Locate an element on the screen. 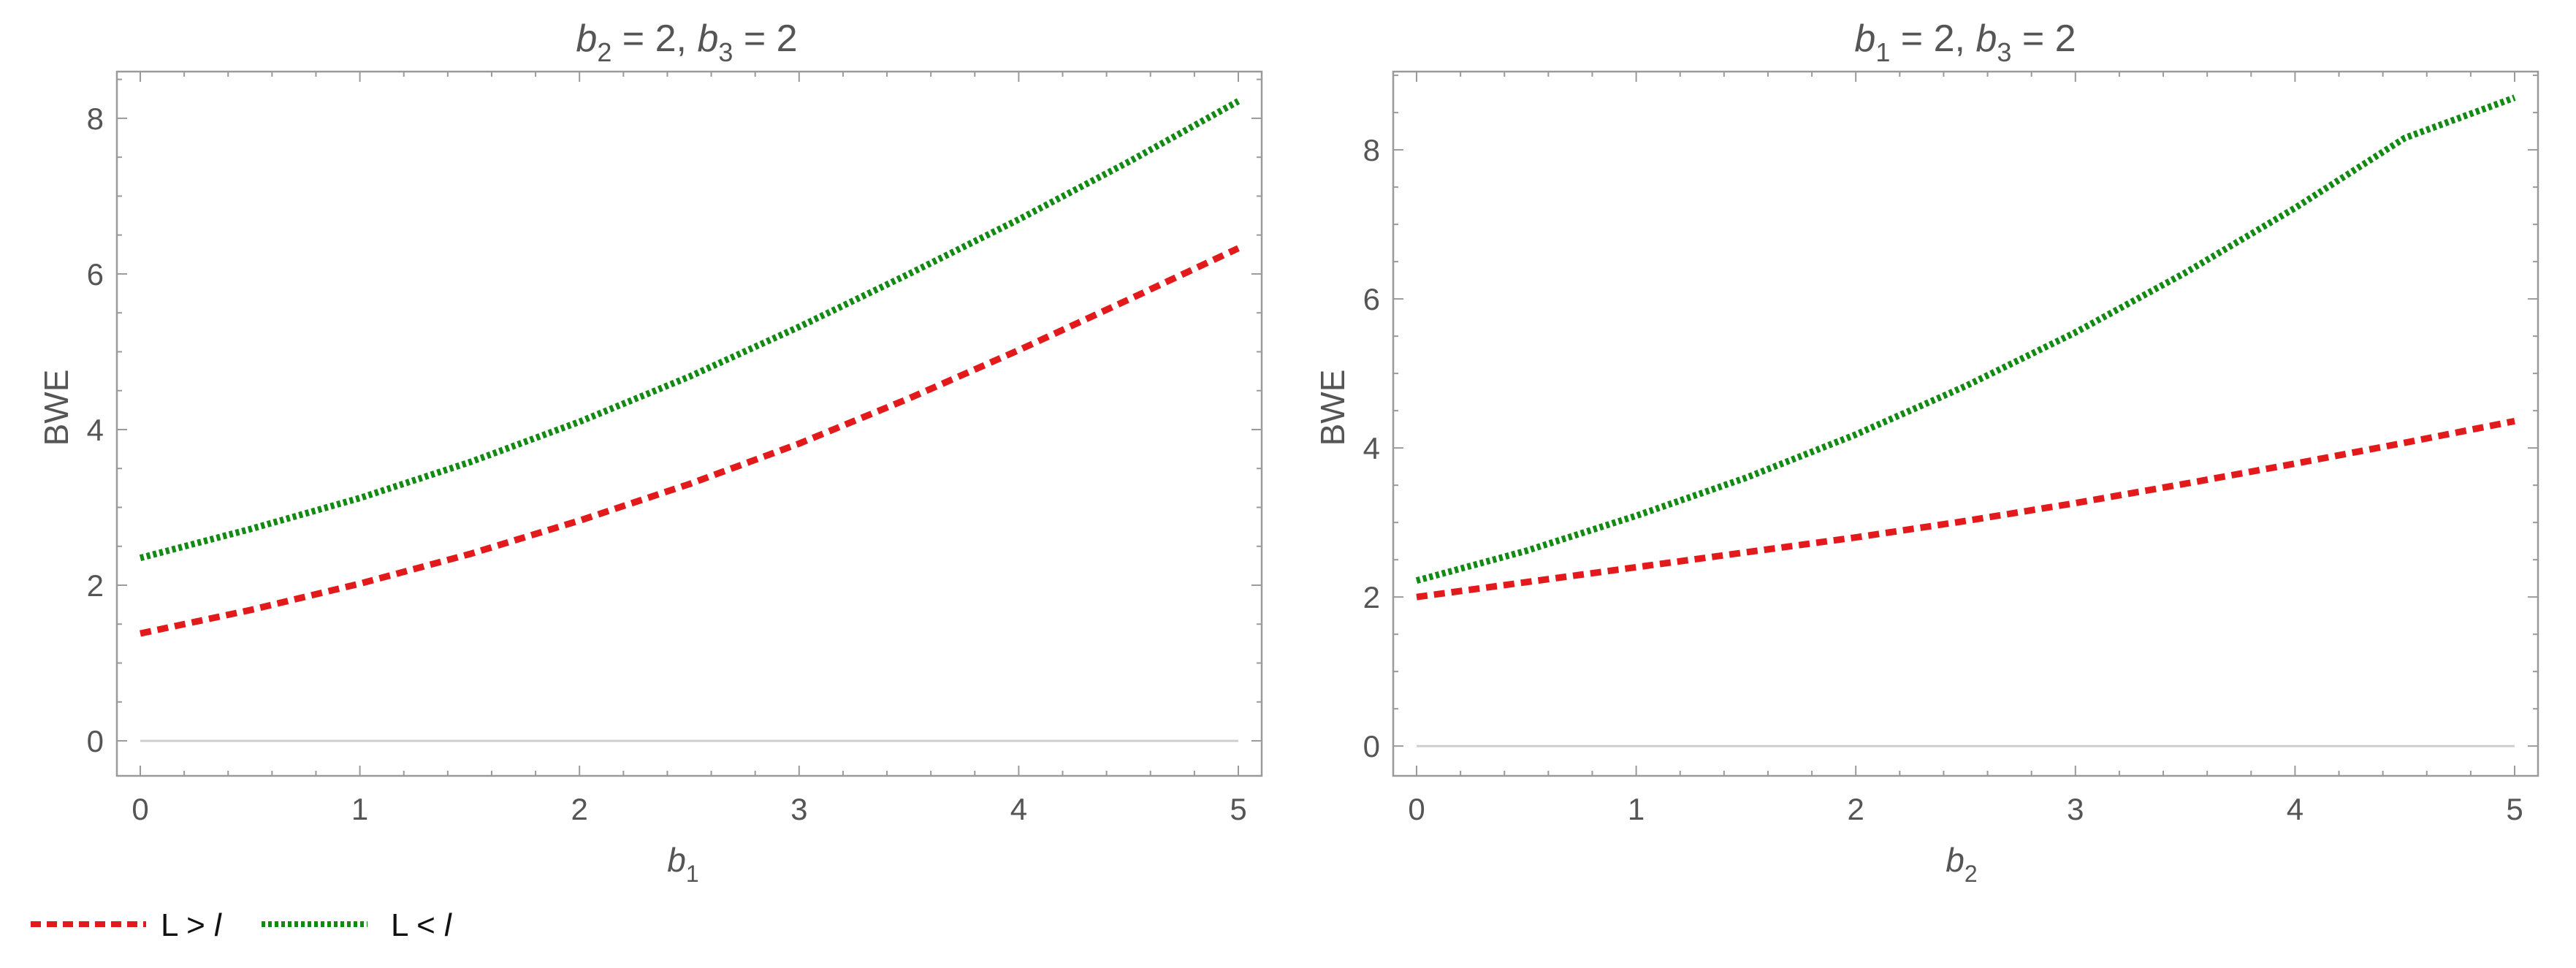 The image size is (2576, 968). panel-left-title: b2 = 2, b3 = 2 is located at coordinates (686, 42).